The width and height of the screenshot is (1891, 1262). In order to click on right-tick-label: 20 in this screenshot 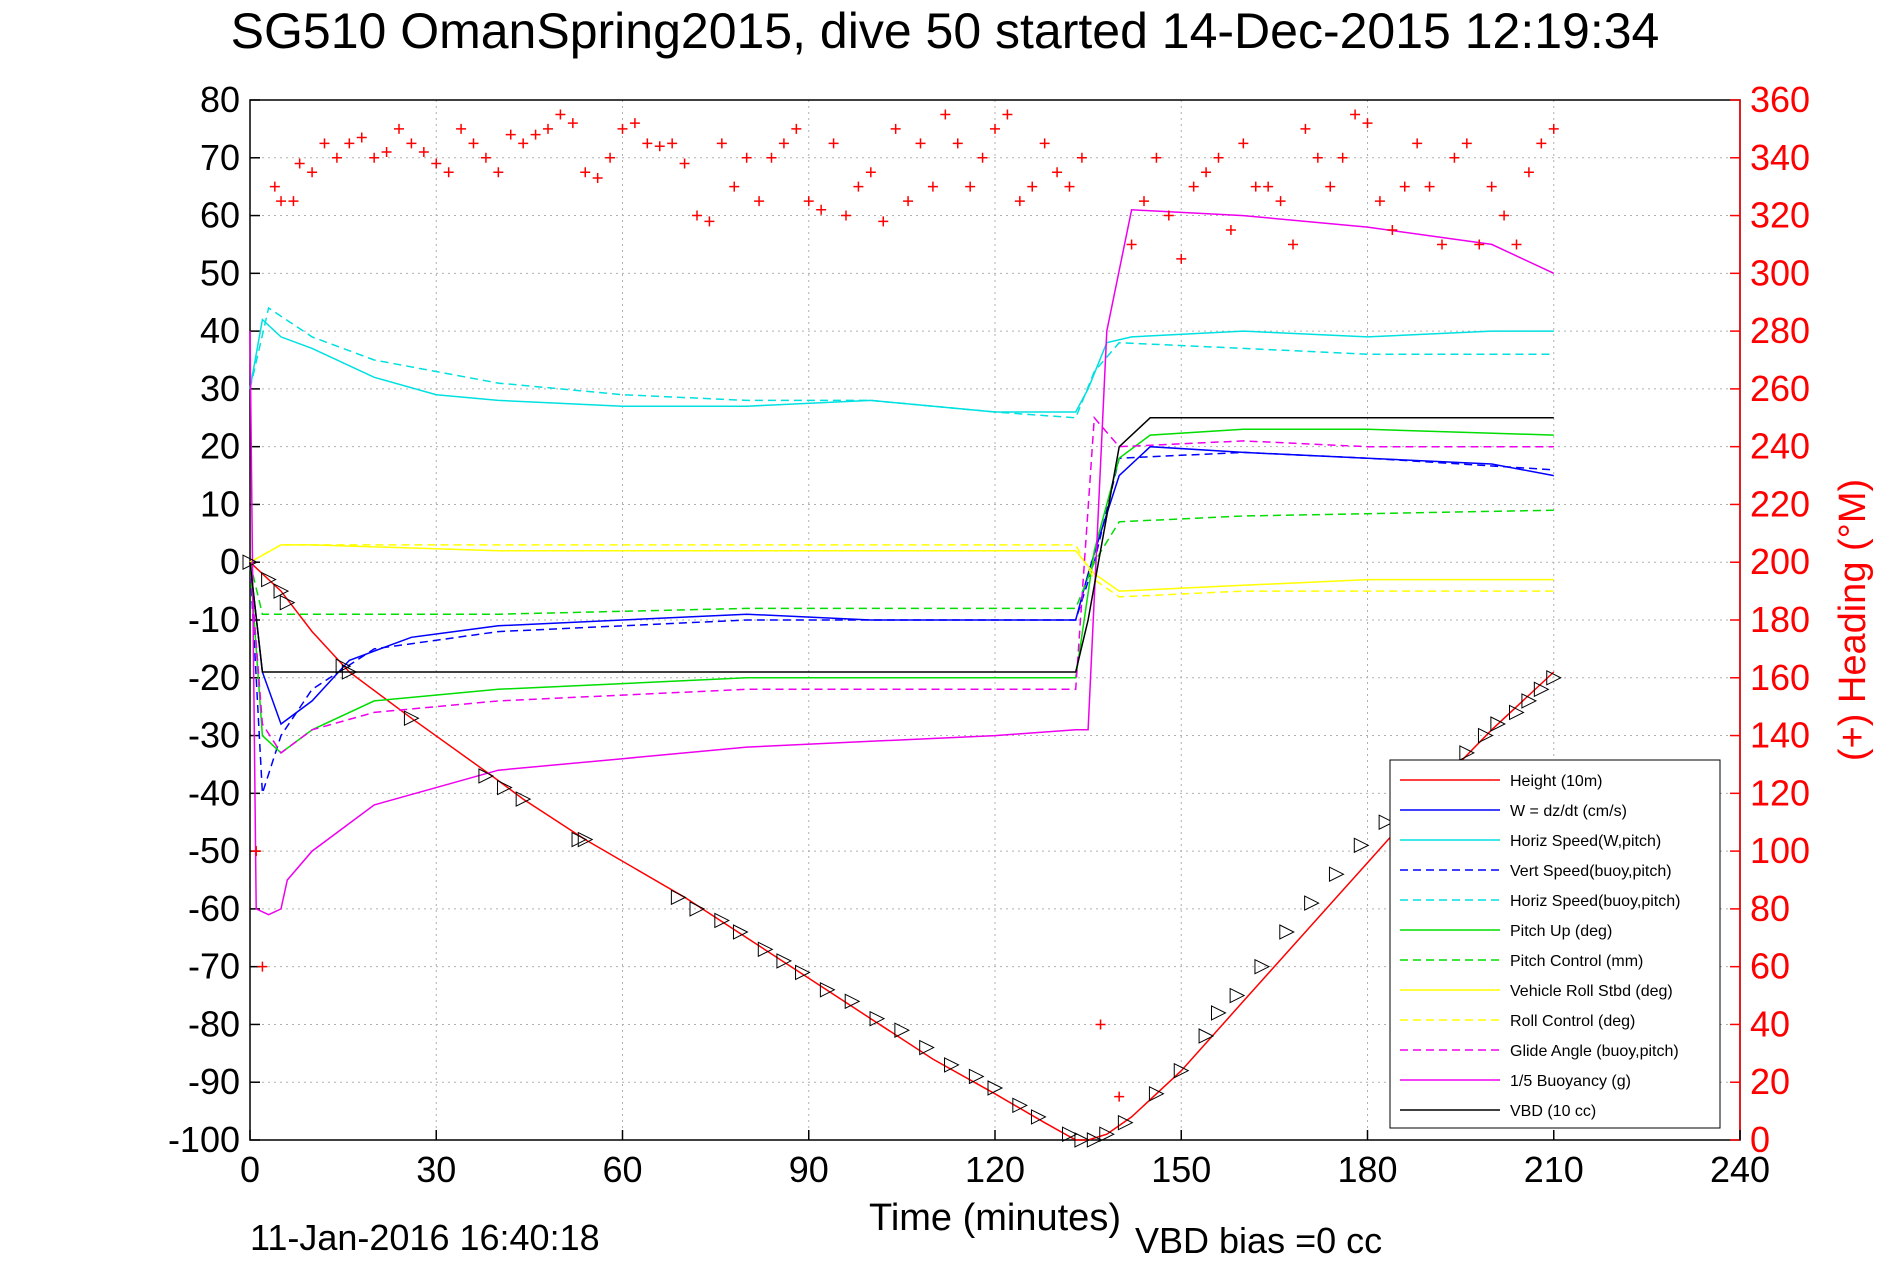, I will do `click(1770, 1081)`.